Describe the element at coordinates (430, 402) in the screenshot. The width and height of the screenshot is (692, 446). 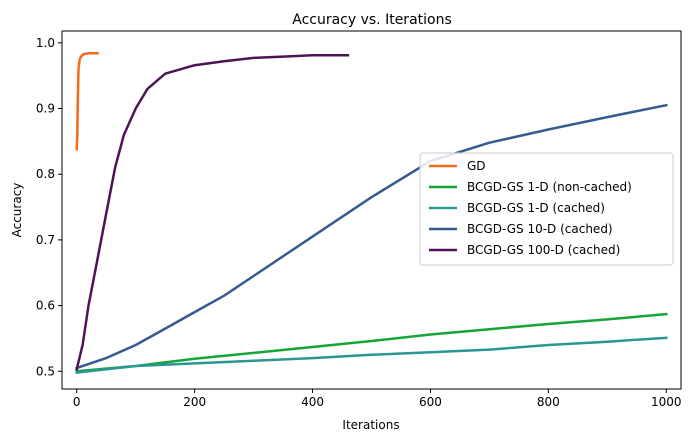
I see `x-tick-label: 600` at that location.